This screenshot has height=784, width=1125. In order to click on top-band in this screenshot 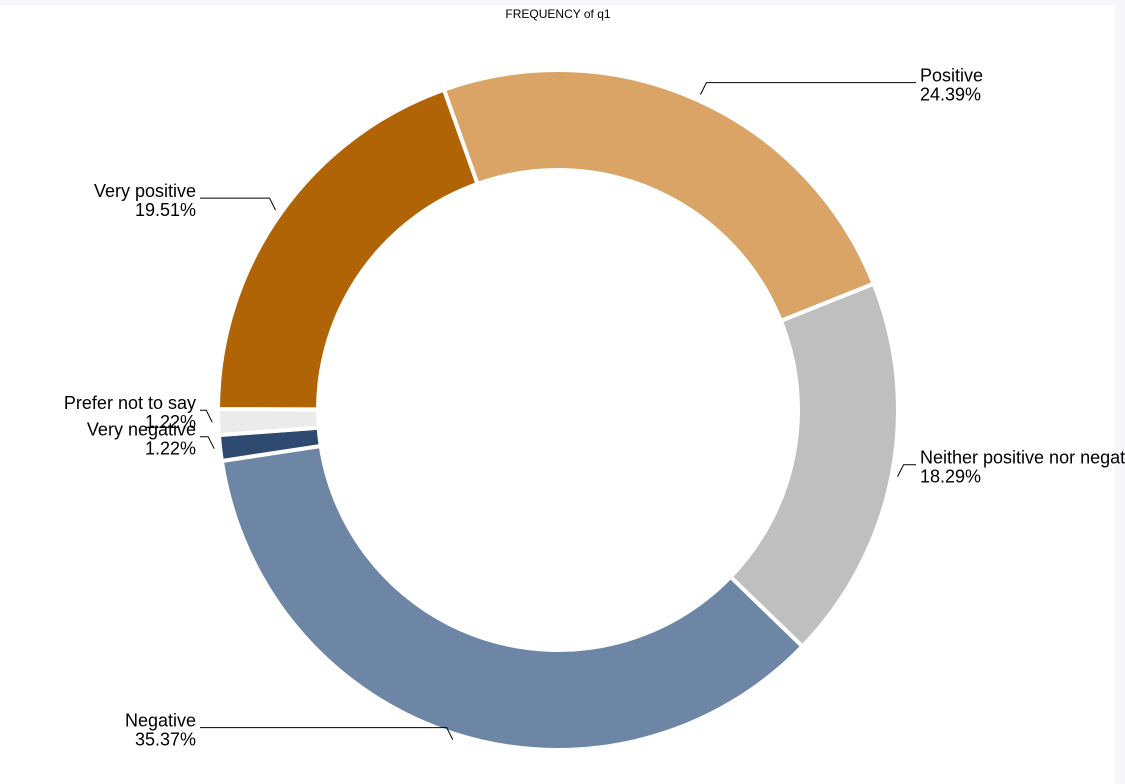, I will do `click(562, 2)`.